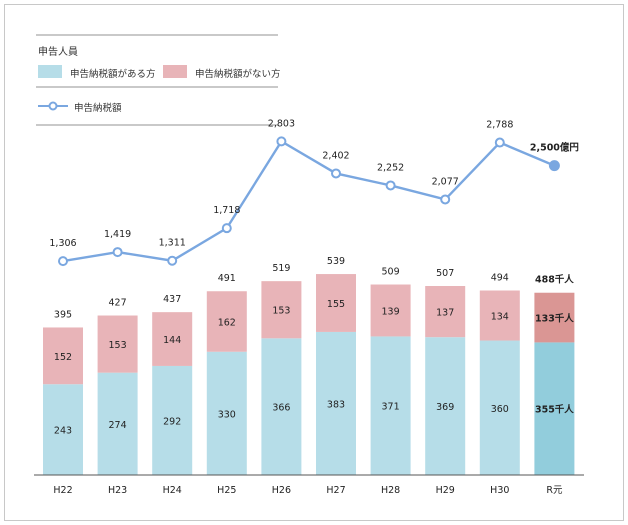 The height and width of the screenshot is (525, 628). Describe the element at coordinates (117, 234) in the screenshot. I see `tax-label-1: 1,419` at that location.